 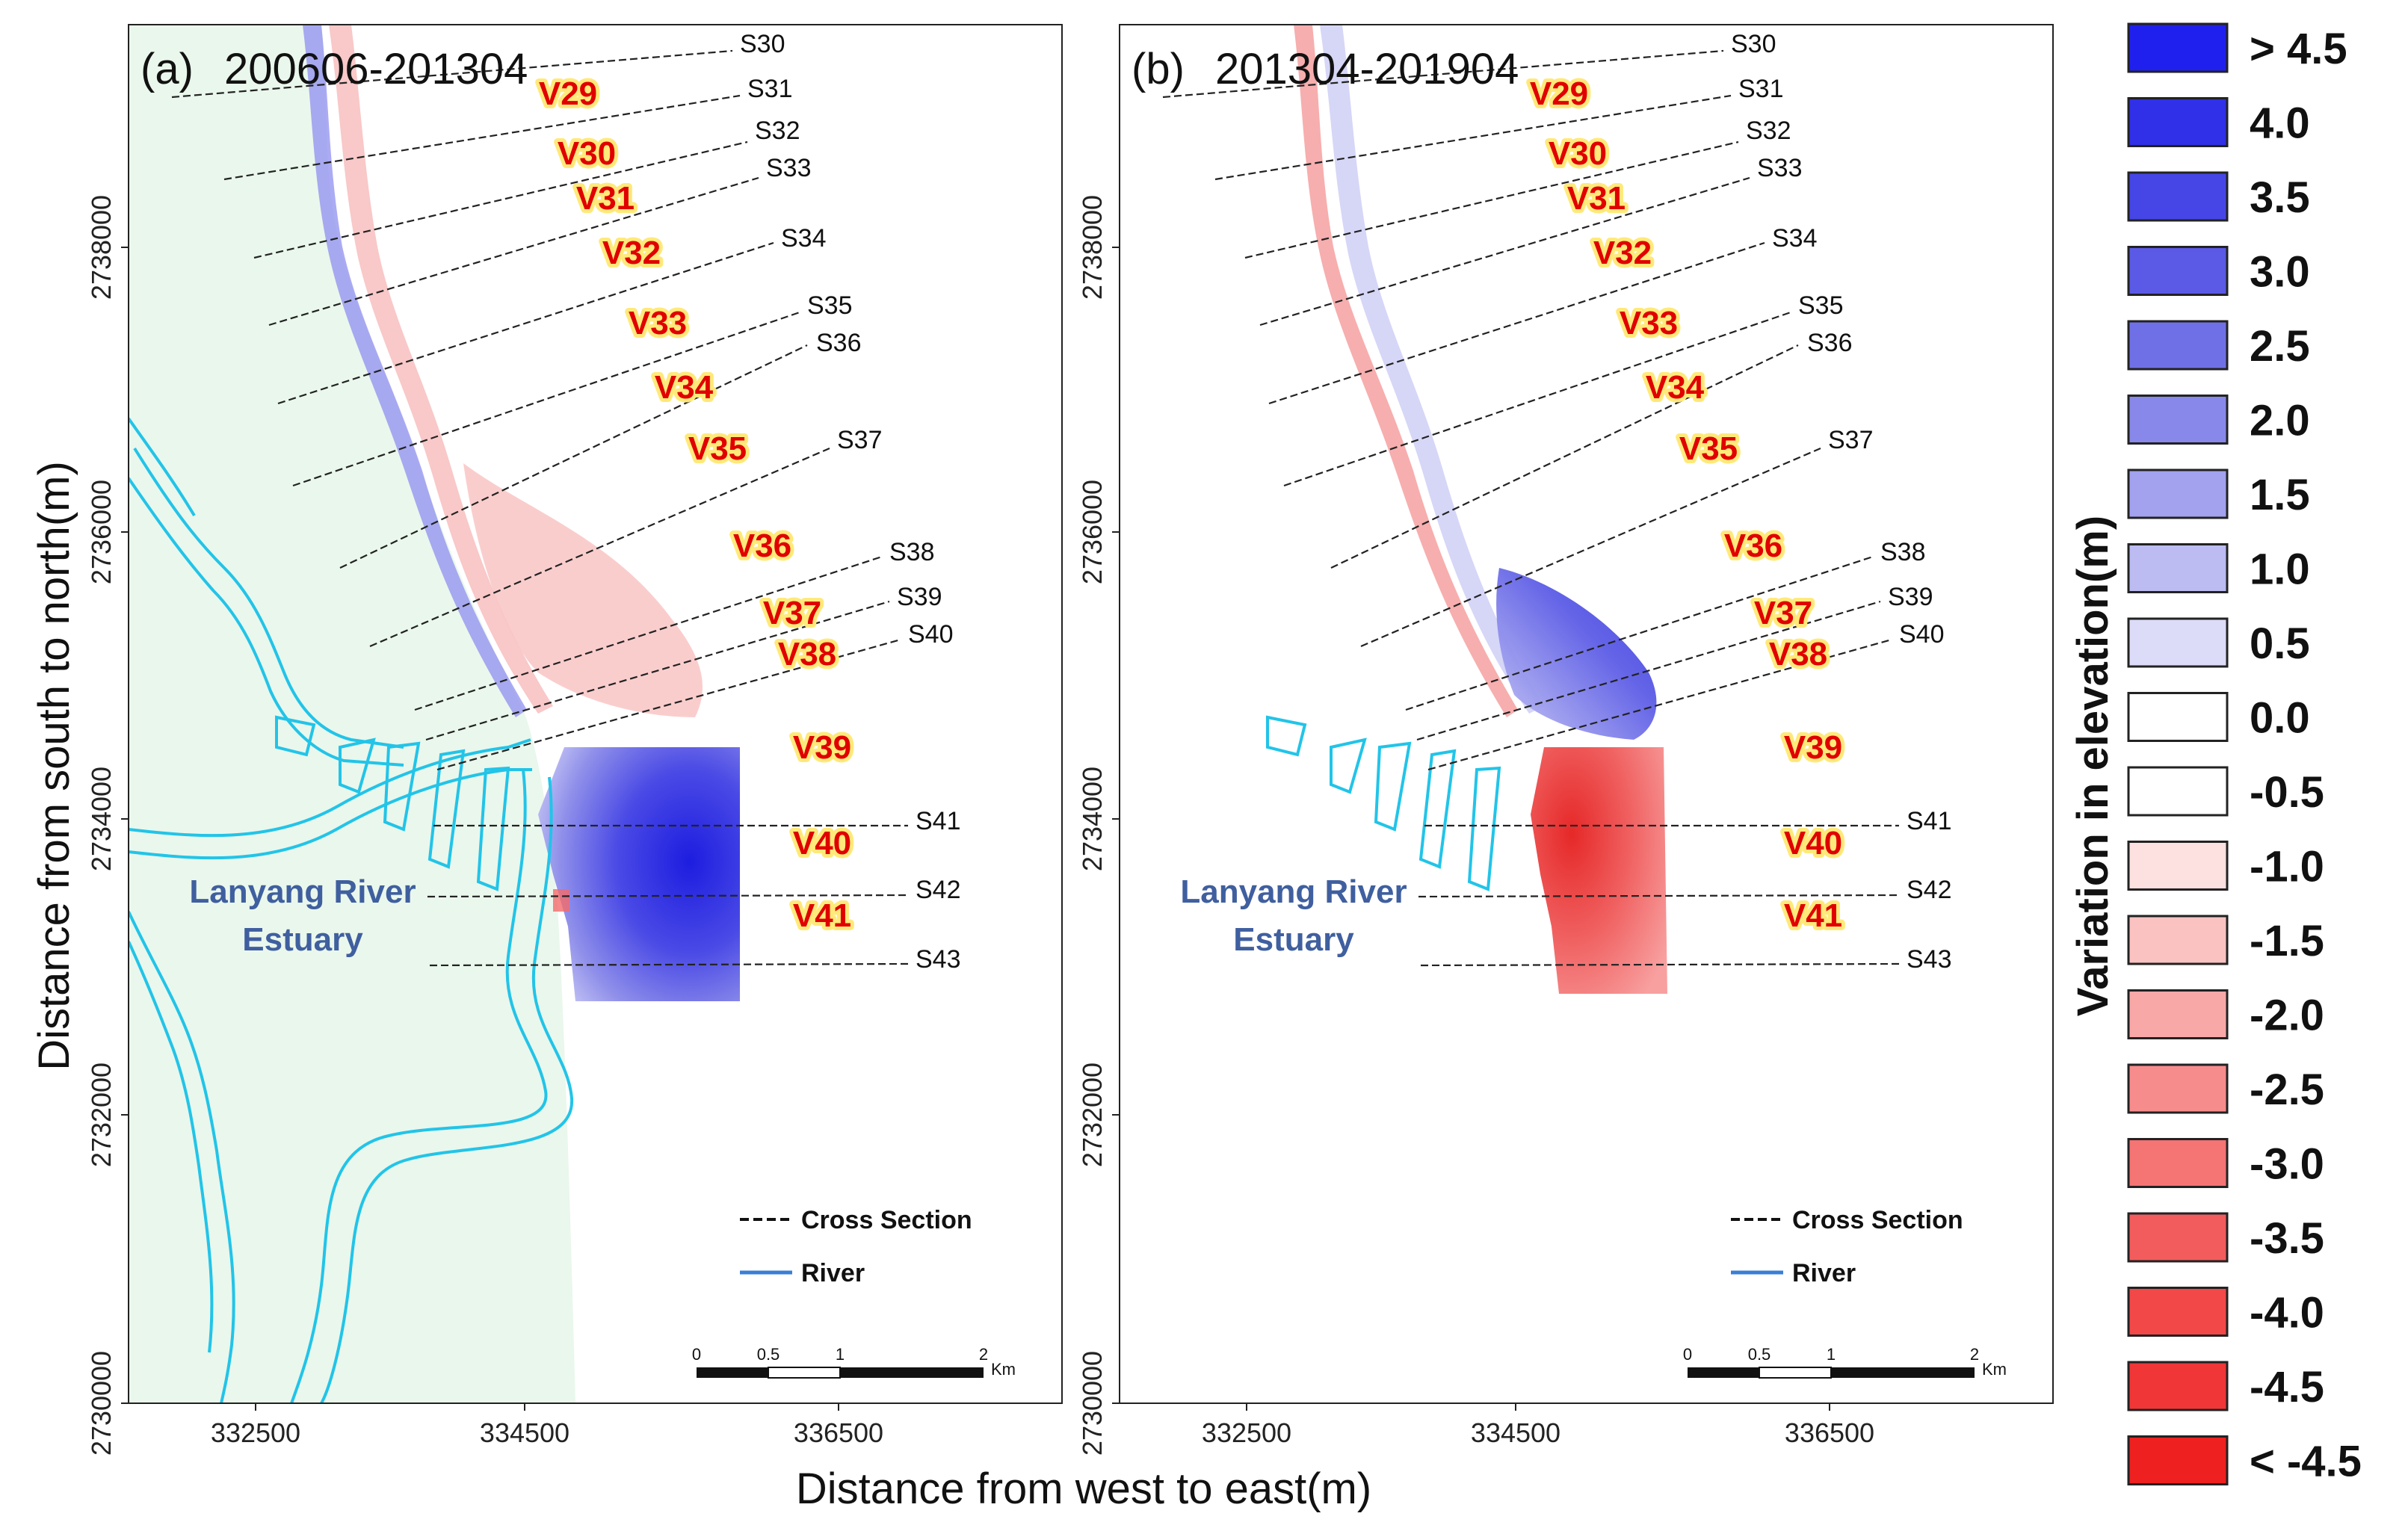 What do you see at coordinates (2280, 495) in the screenshot?
I see `colorbar-label: 1.5` at bounding box center [2280, 495].